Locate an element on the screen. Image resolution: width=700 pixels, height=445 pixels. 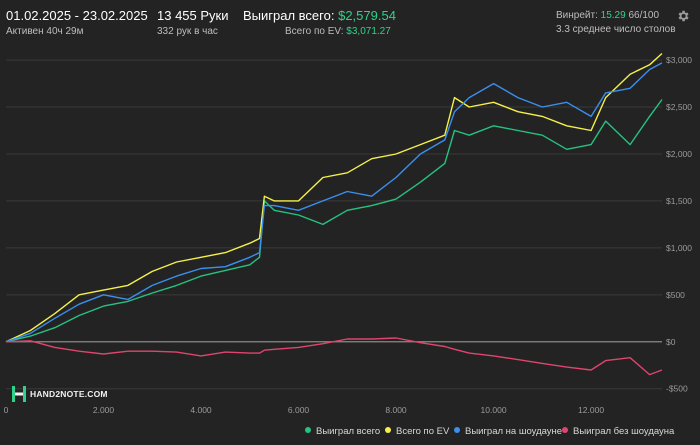
total-won-value: $2,579.54 is located at coordinates (367, 15).